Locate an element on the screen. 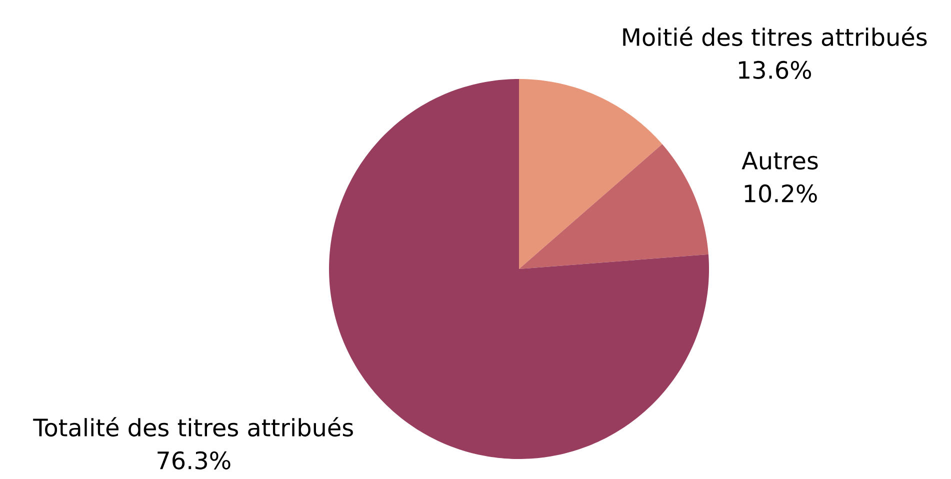 The width and height of the screenshot is (951, 479). data-label: 10.2% is located at coordinates (780, 193).